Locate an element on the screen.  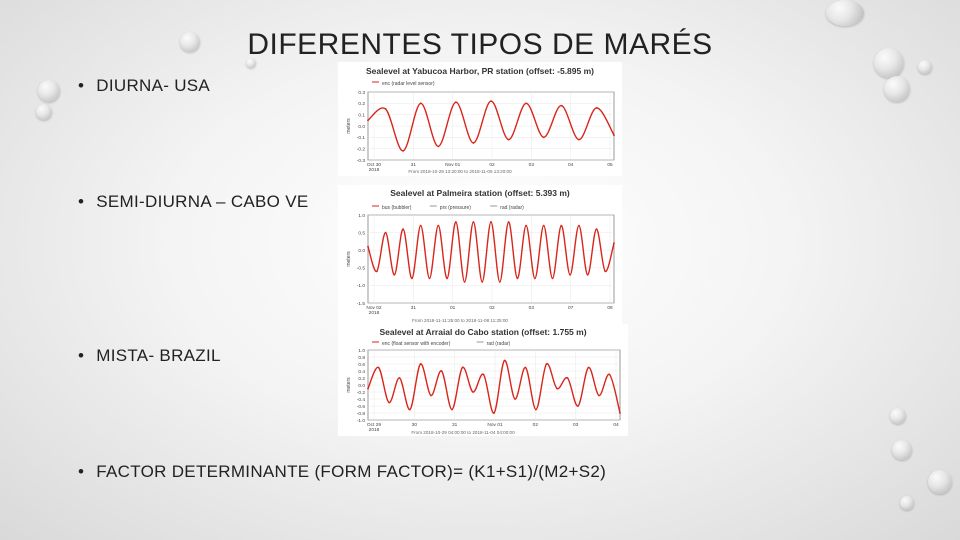
bullet-text: SEMI-DIURNA – CABO VE is located at coordinates (202, 201).